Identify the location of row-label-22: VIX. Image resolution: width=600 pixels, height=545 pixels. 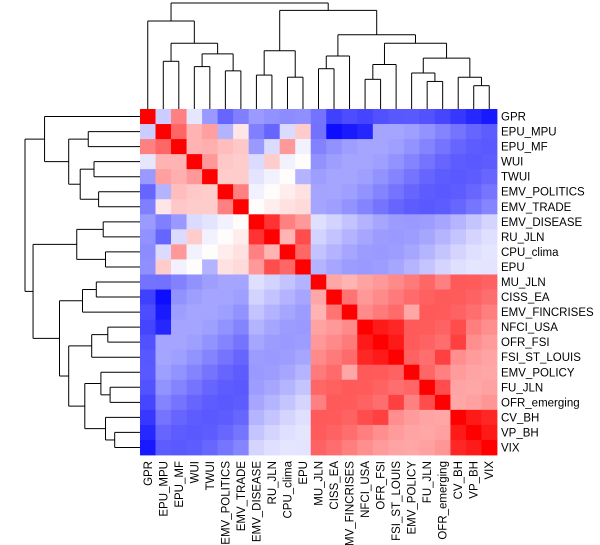
(510, 448).